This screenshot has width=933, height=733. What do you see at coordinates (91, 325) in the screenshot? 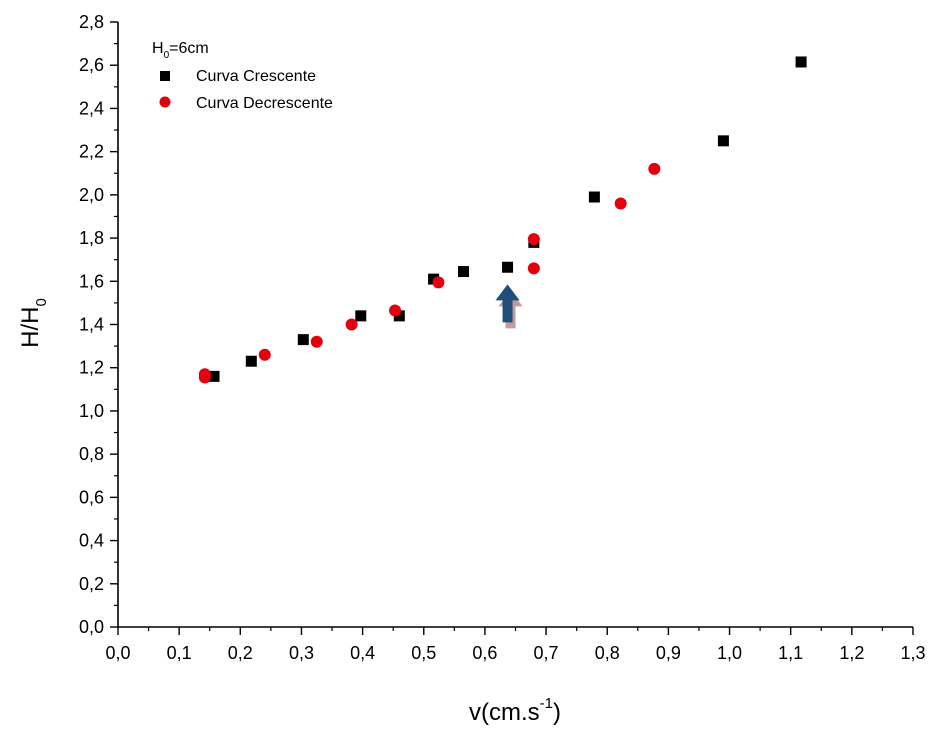
I see `y-tick-label: 1,4` at bounding box center [91, 325].